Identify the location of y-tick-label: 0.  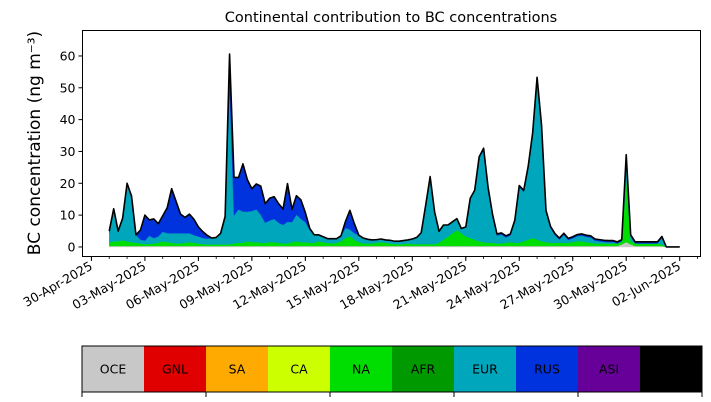
(72, 246).